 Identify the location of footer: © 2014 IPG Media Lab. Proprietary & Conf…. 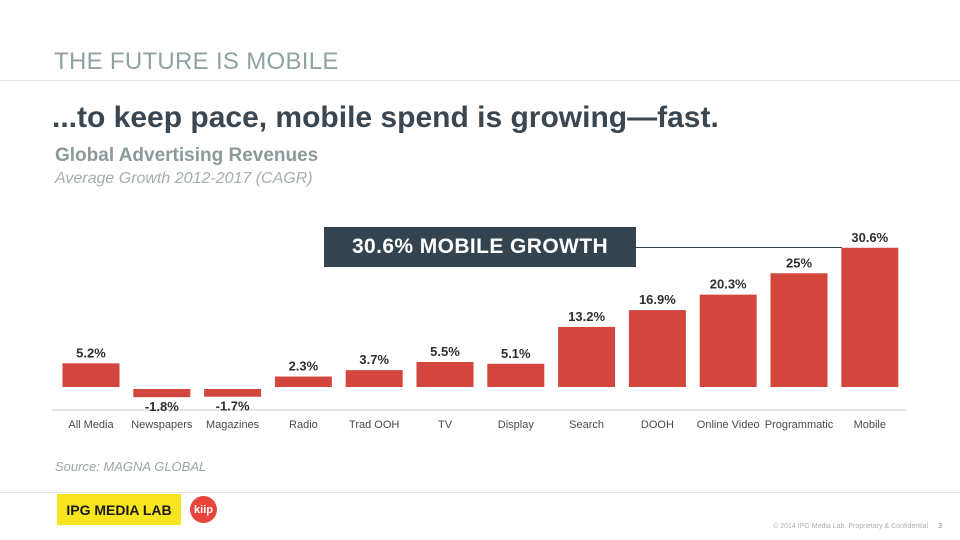
(857, 526).